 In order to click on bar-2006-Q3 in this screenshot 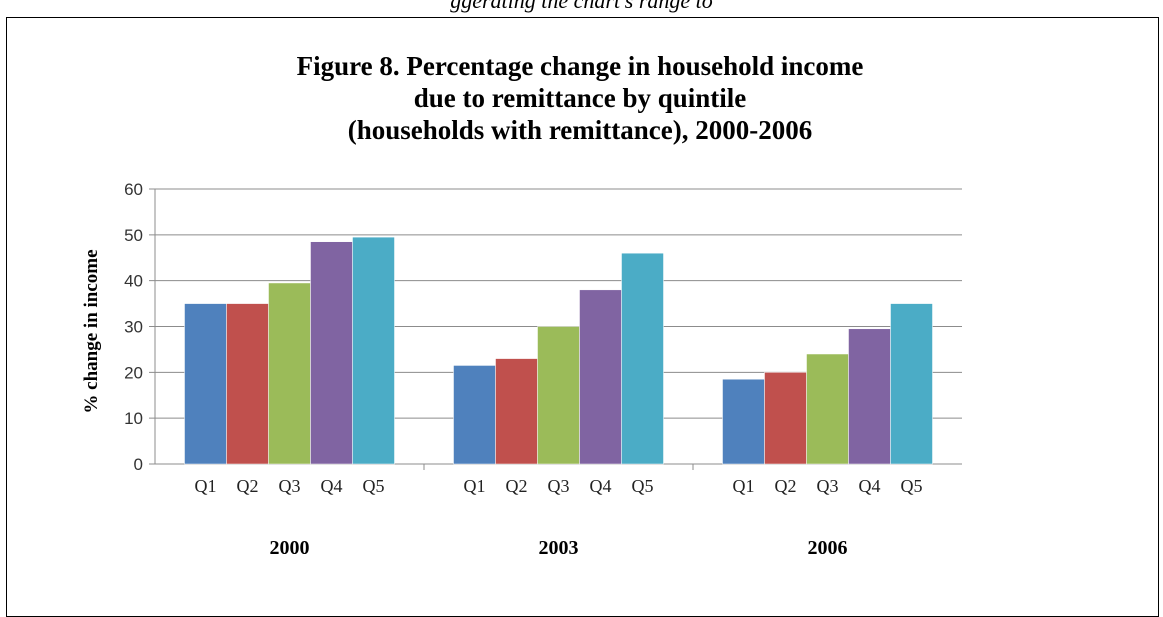, I will do `click(827, 409)`.